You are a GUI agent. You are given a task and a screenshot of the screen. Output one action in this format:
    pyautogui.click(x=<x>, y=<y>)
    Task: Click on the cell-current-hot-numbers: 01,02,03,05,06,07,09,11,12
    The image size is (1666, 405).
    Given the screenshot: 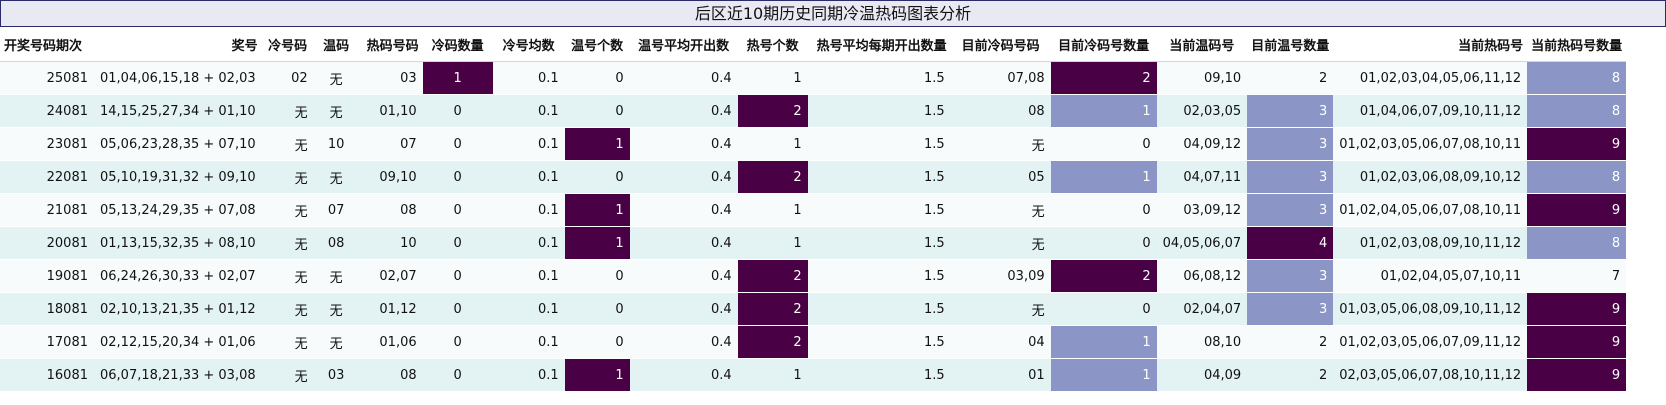 What is the action you would take?
    pyautogui.click(x=1430, y=342)
    